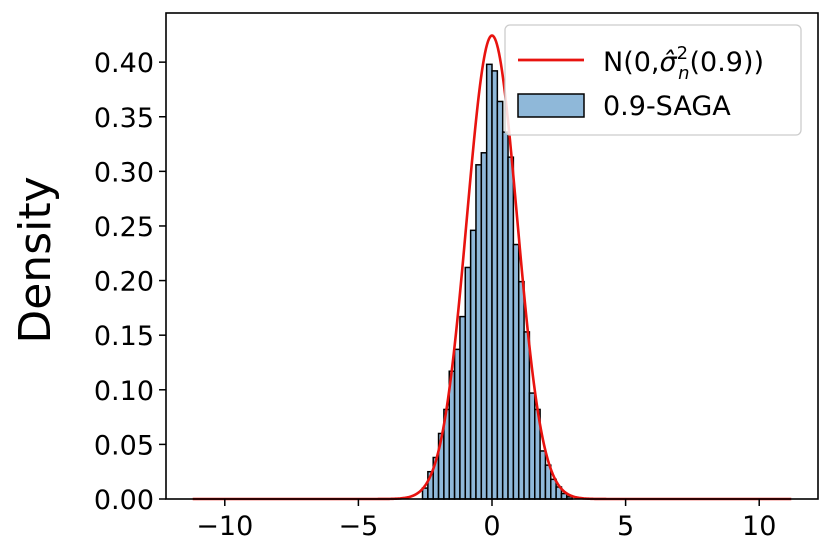  Describe the element at coordinates (682, 53) in the screenshot. I see `legend-superscript: 2` at that location.